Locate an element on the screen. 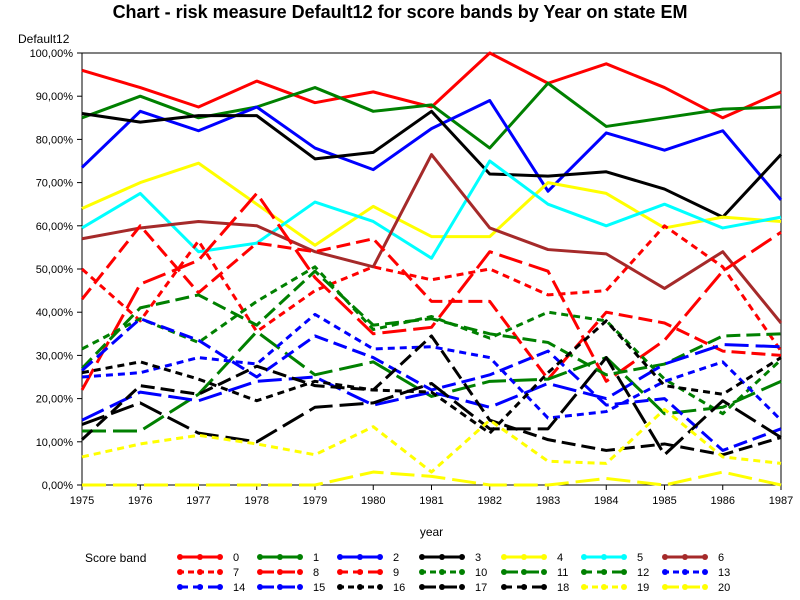 The width and height of the screenshot is (800, 600). x-tick-label: 1985 is located at coordinates (664, 501).